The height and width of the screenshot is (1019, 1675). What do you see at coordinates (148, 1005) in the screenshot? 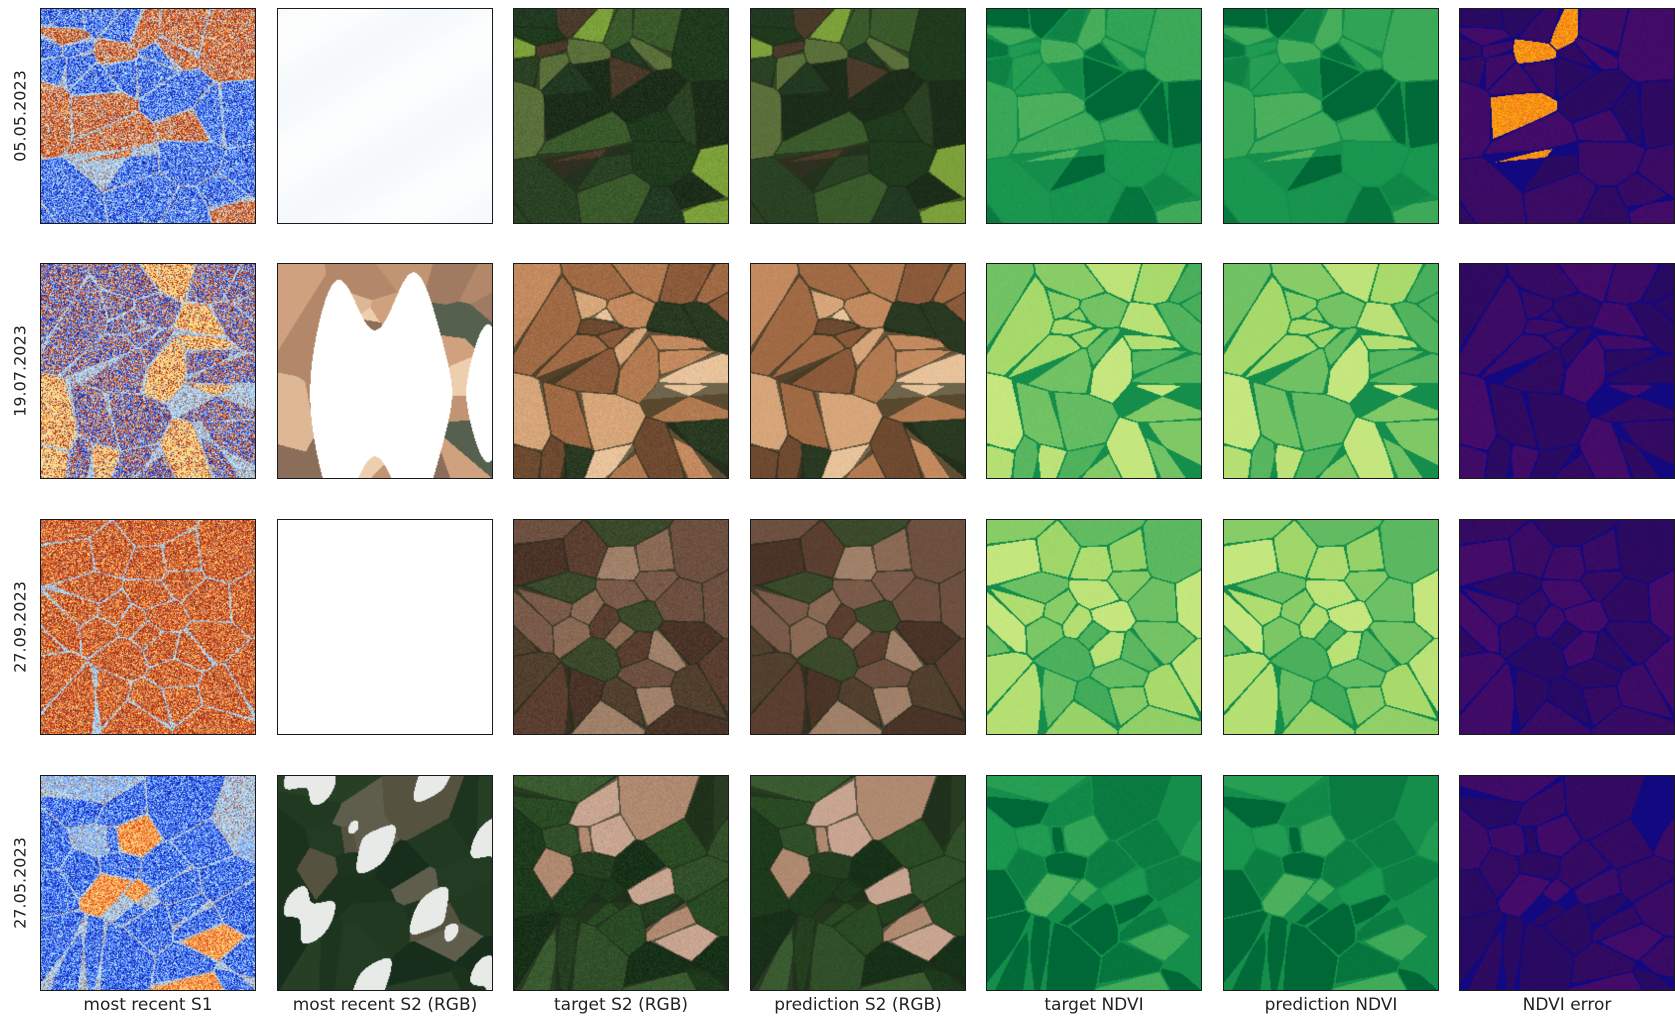
I see `column-label: most recent S1` at bounding box center [148, 1005].